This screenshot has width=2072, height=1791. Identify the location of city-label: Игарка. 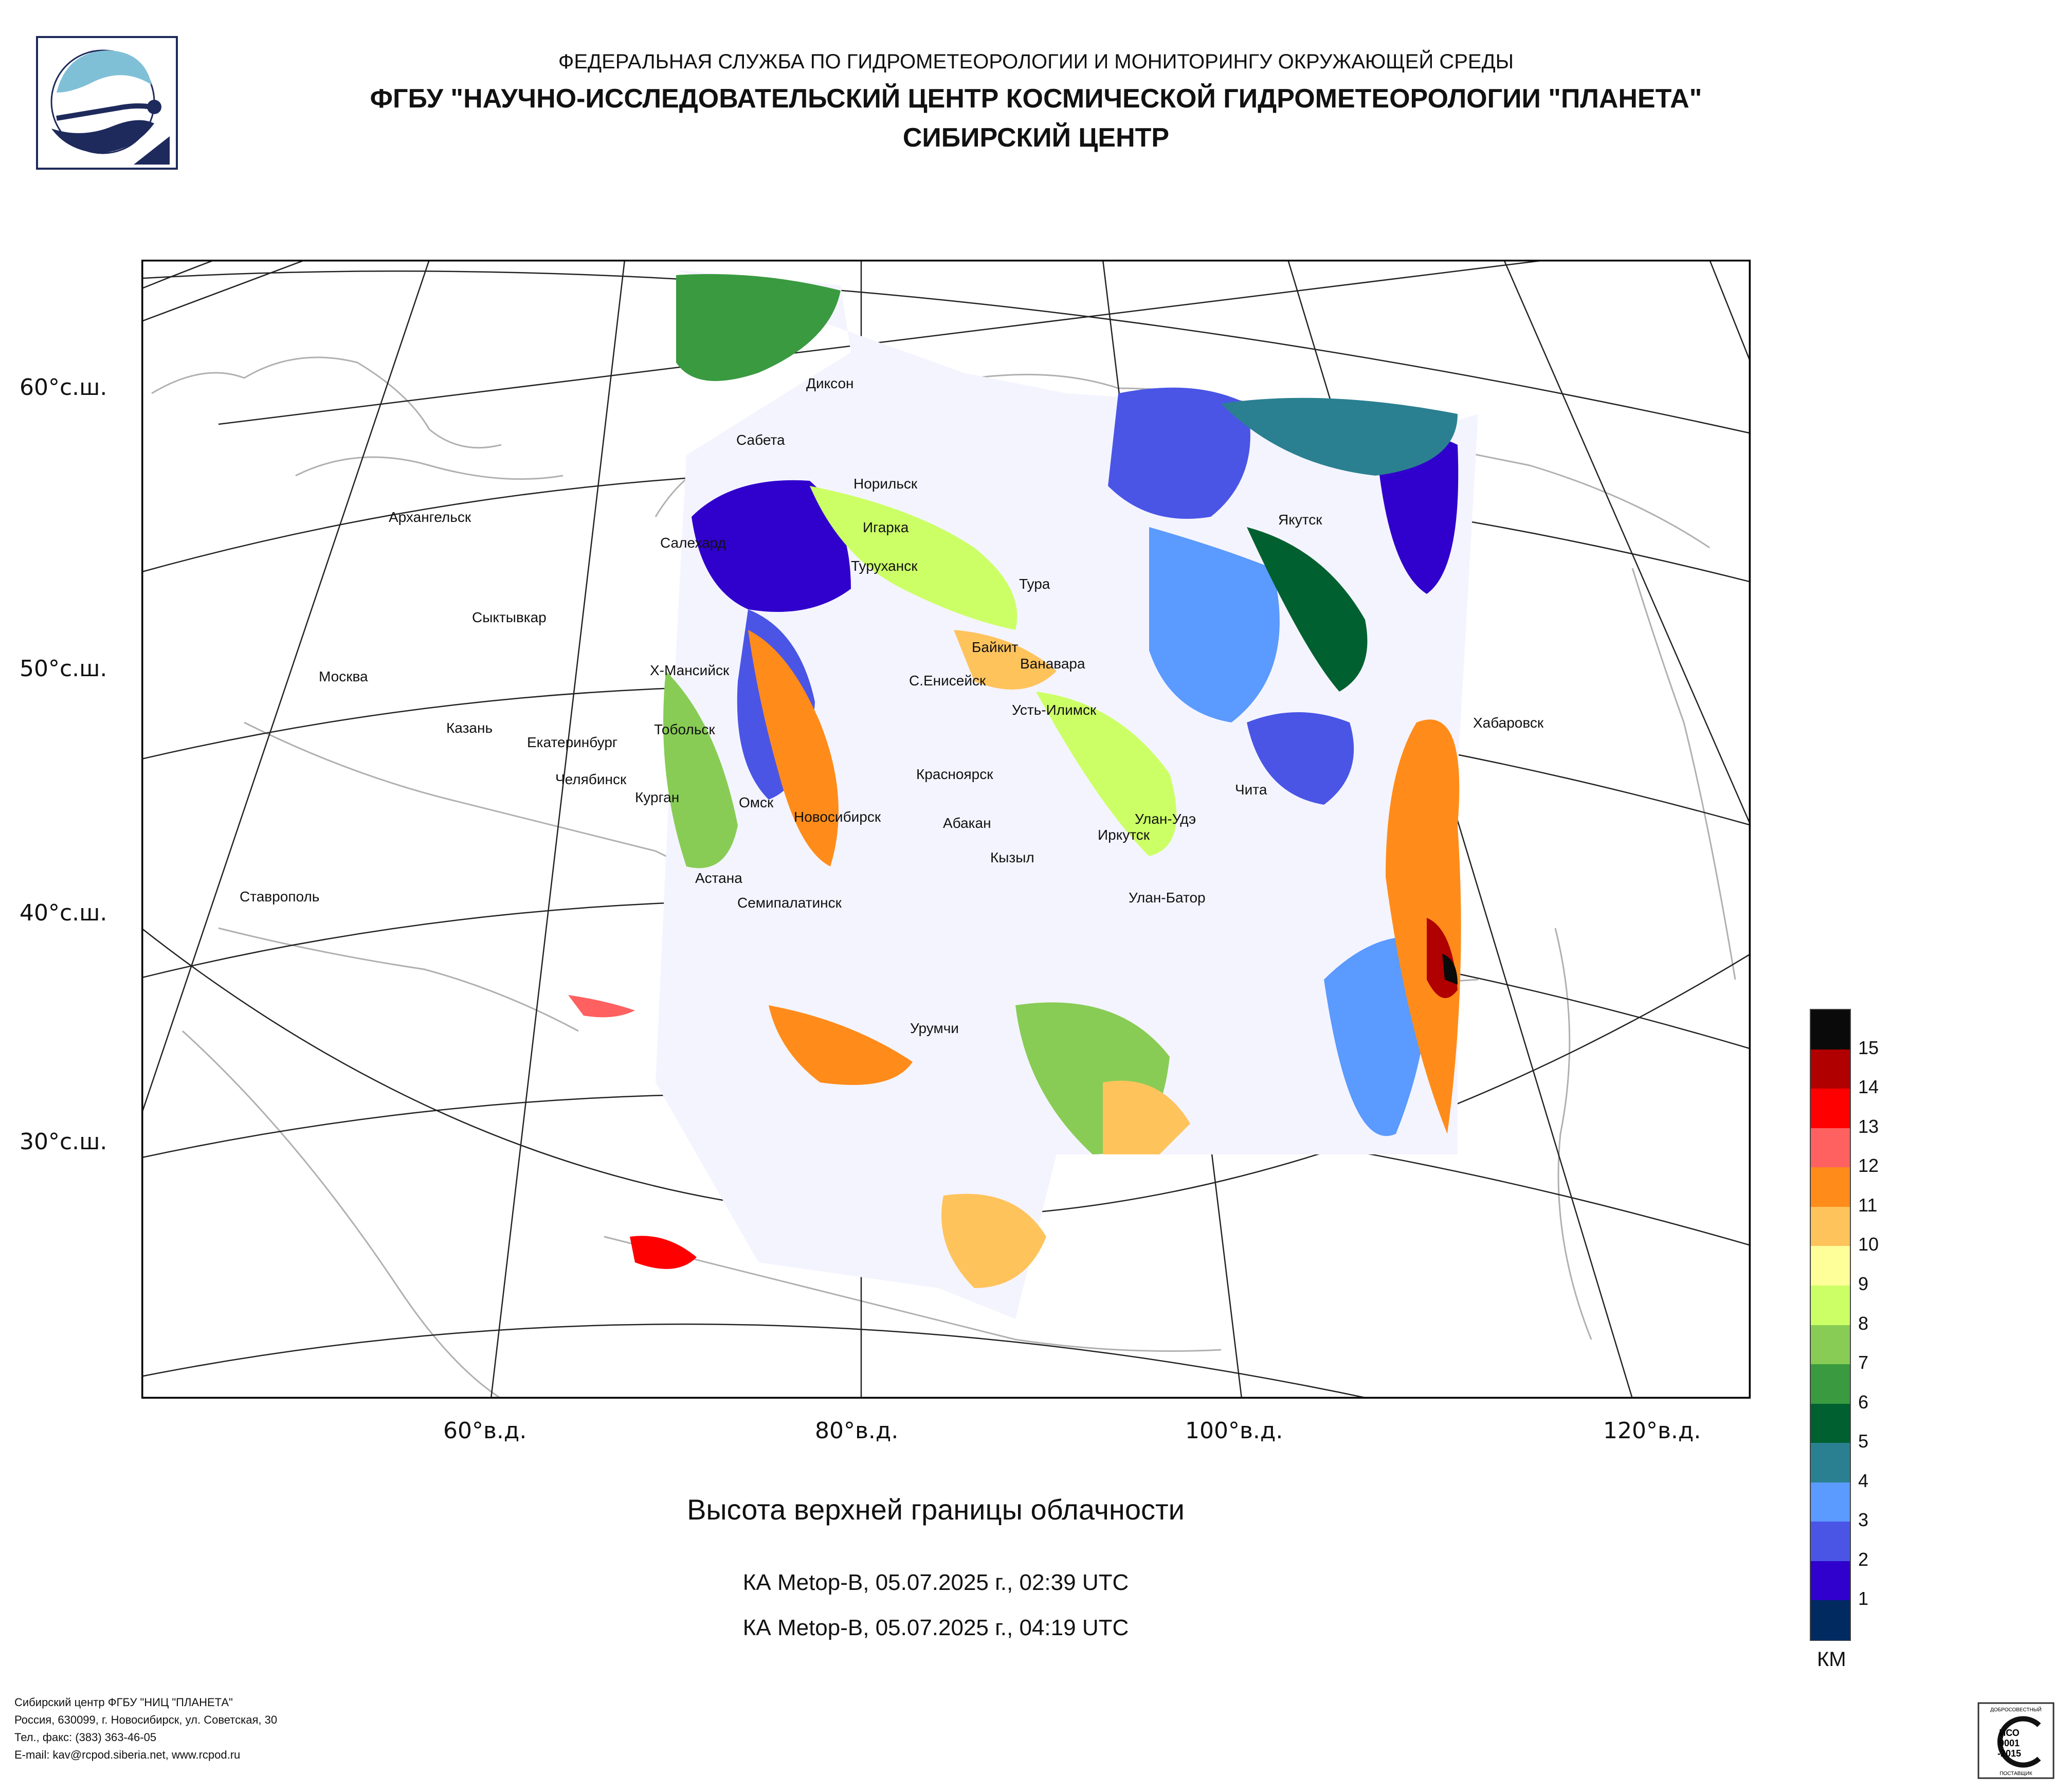
(886, 527).